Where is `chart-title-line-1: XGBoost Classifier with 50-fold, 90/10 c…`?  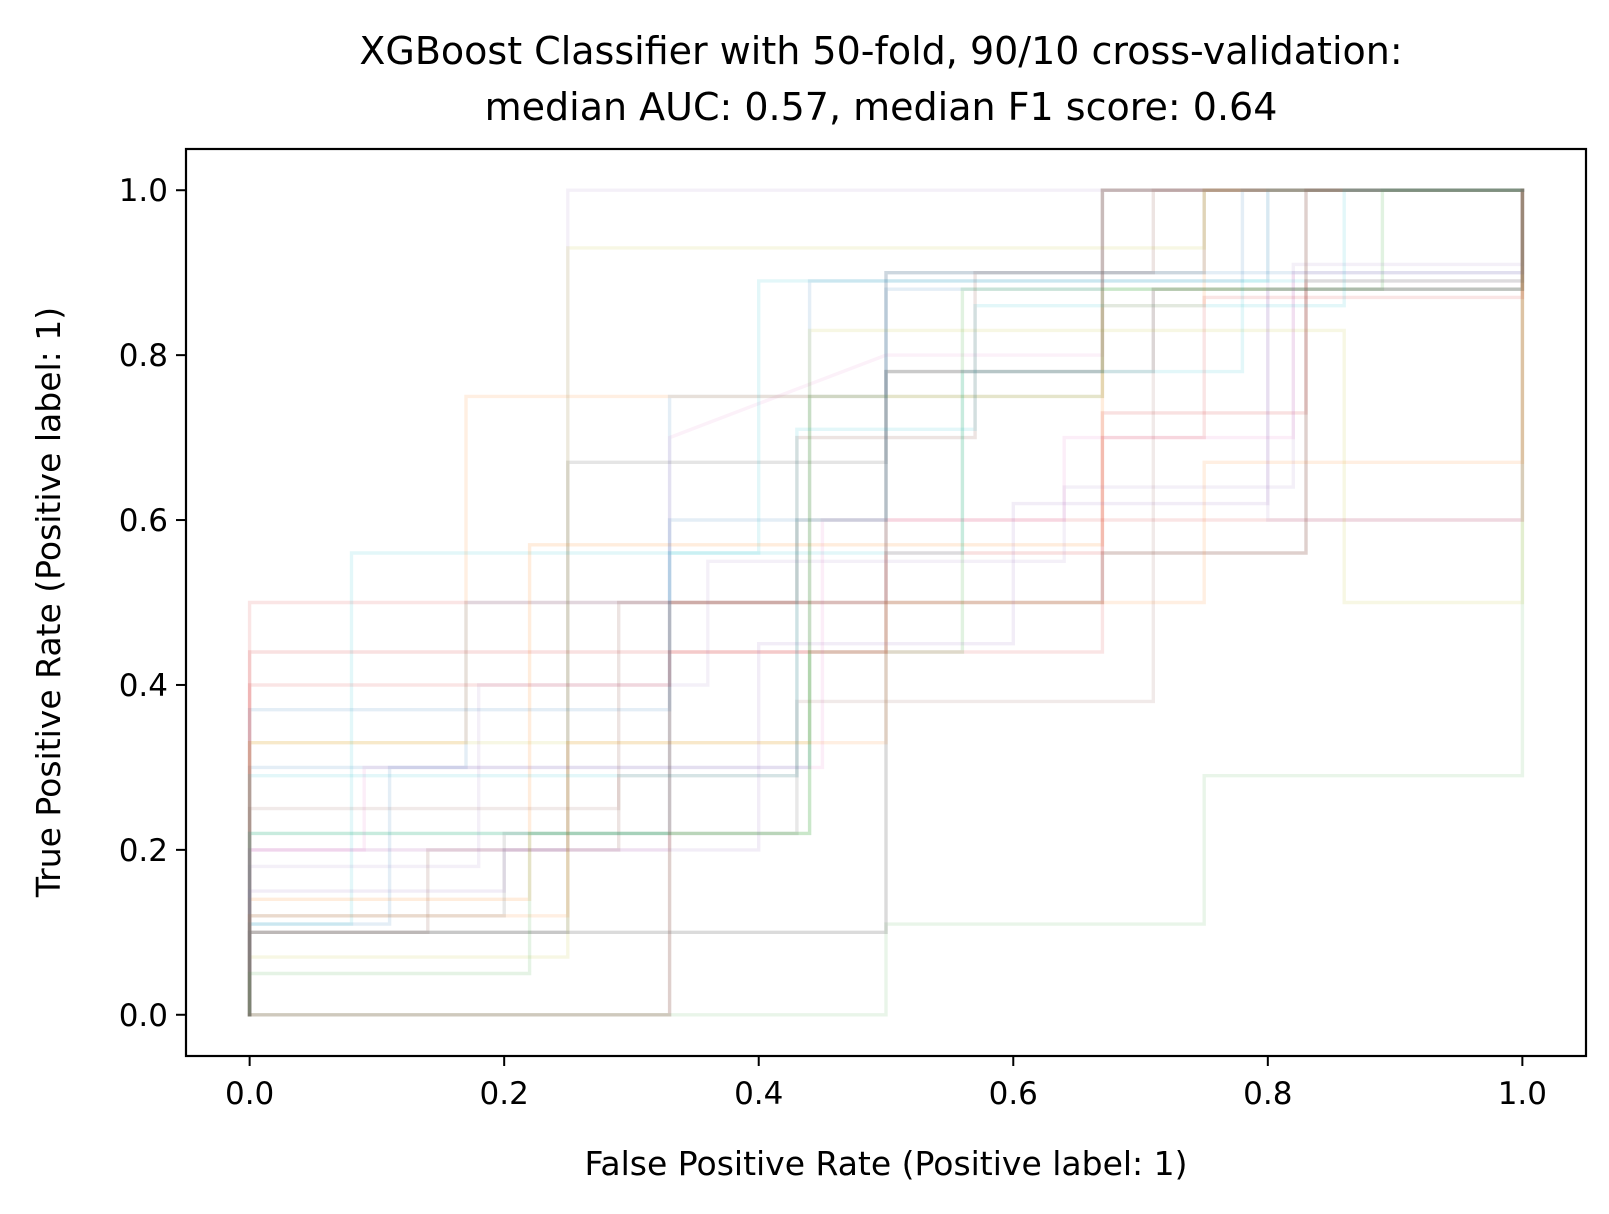 chart-title-line-1: XGBoost Classifier with 50-fold, 90/10 c… is located at coordinates (880, 51).